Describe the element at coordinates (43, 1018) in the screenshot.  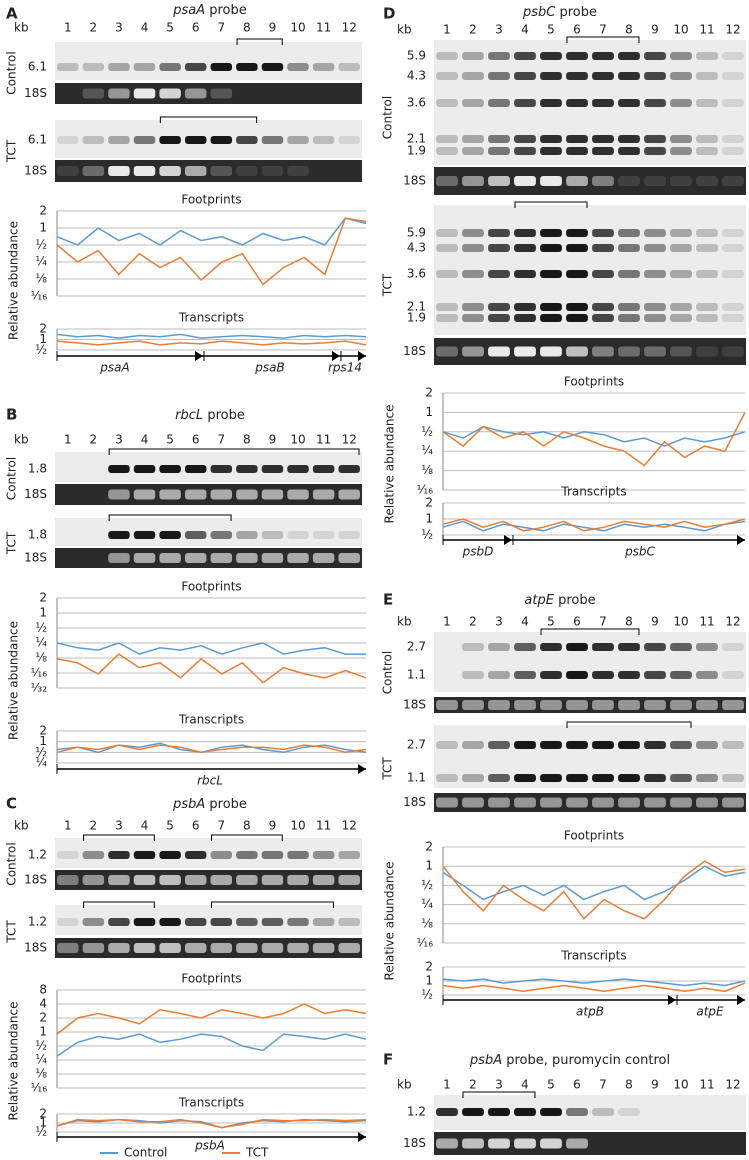
I see `y-tick-label: 2` at that location.